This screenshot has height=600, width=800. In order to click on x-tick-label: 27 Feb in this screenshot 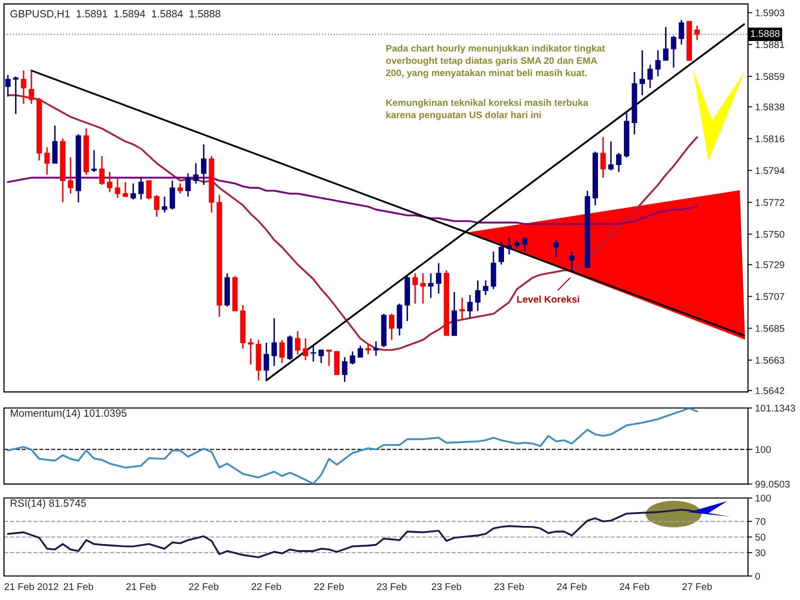, I will do `click(697, 586)`.